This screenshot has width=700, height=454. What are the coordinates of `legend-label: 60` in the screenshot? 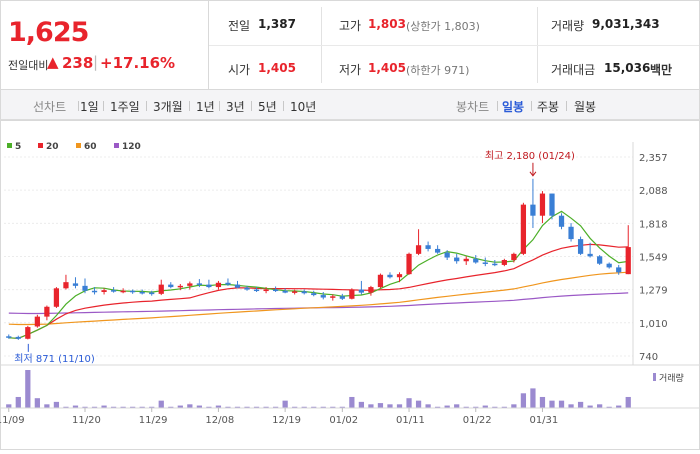 It's located at (90, 147).